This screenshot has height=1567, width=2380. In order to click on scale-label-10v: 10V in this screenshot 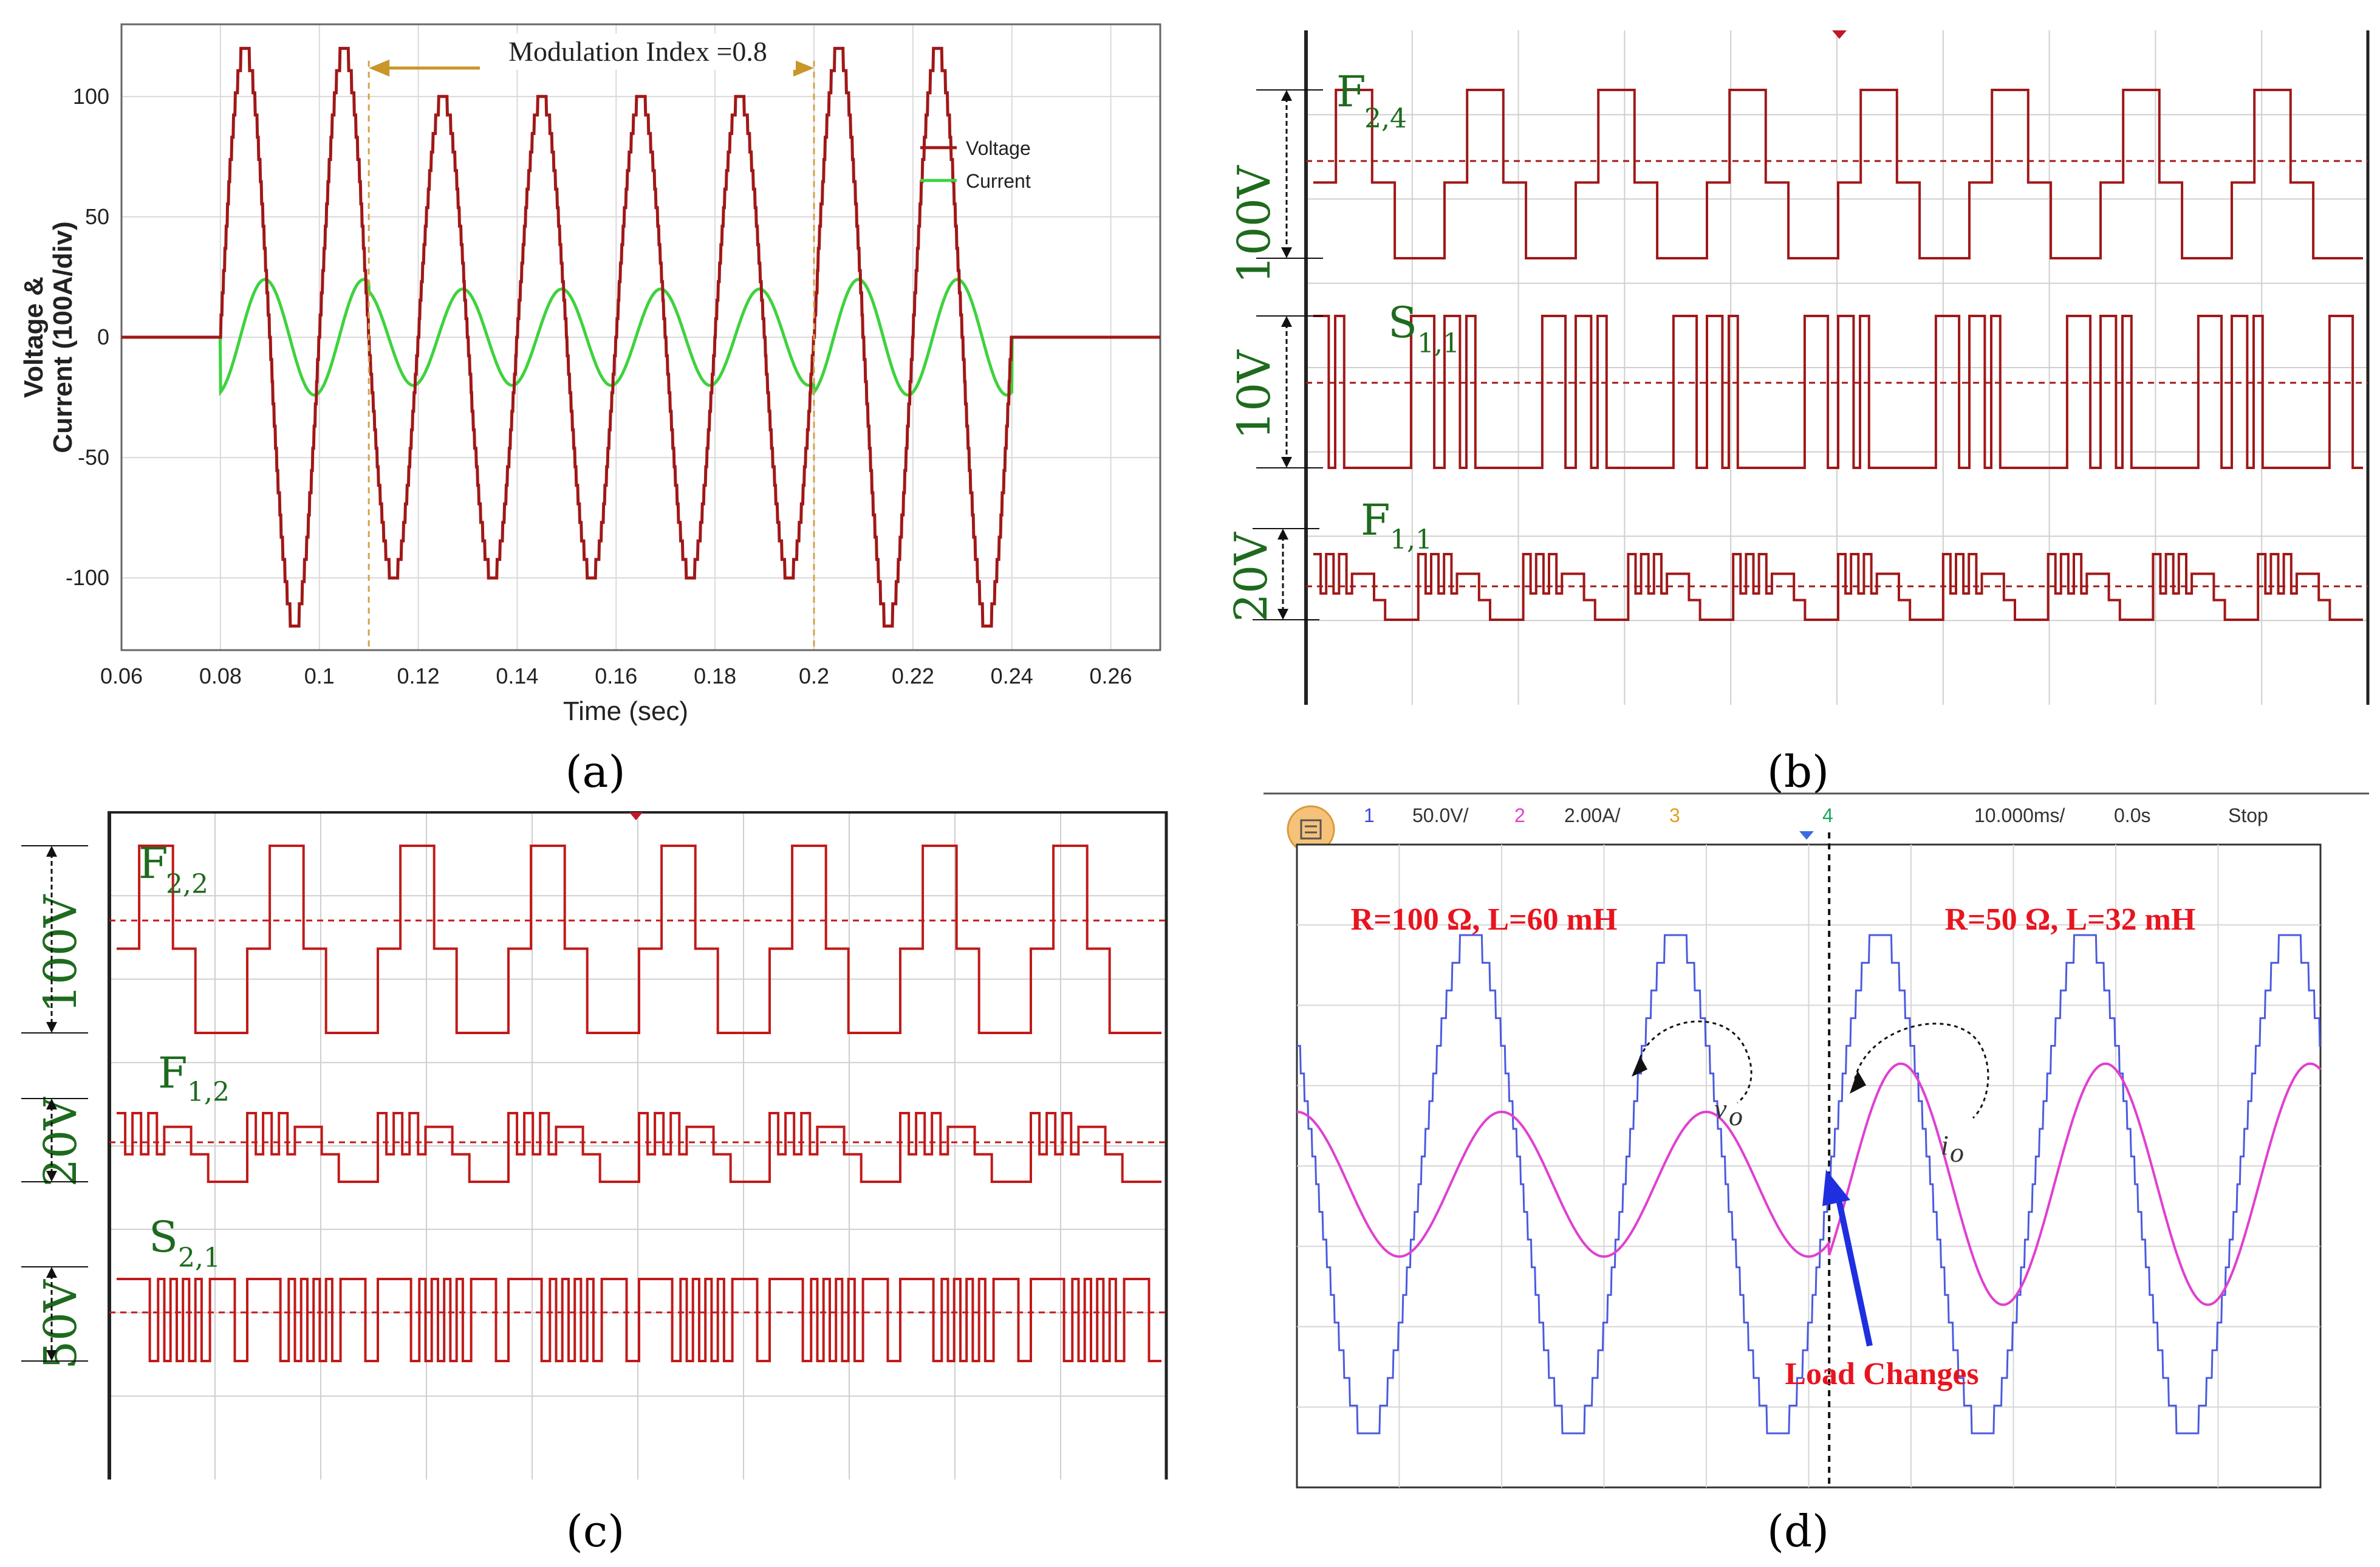, I will do `click(1254, 395)`.